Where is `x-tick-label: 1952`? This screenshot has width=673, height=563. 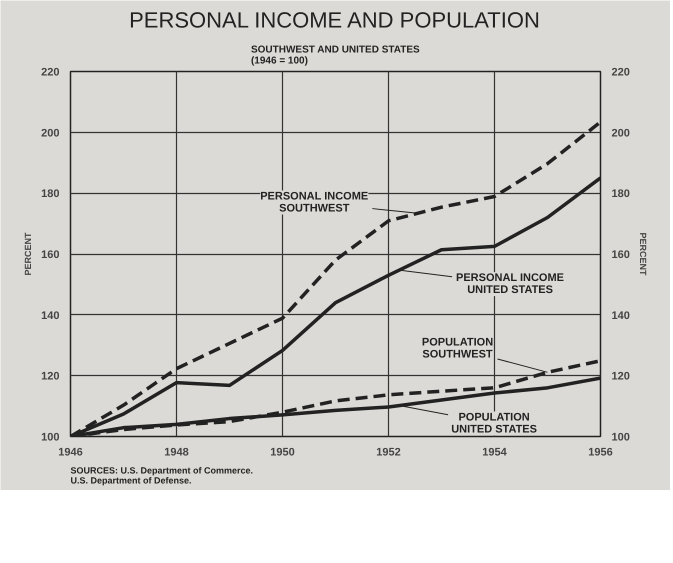 x-tick-label: 1952 is located at coordinates (388, 452).